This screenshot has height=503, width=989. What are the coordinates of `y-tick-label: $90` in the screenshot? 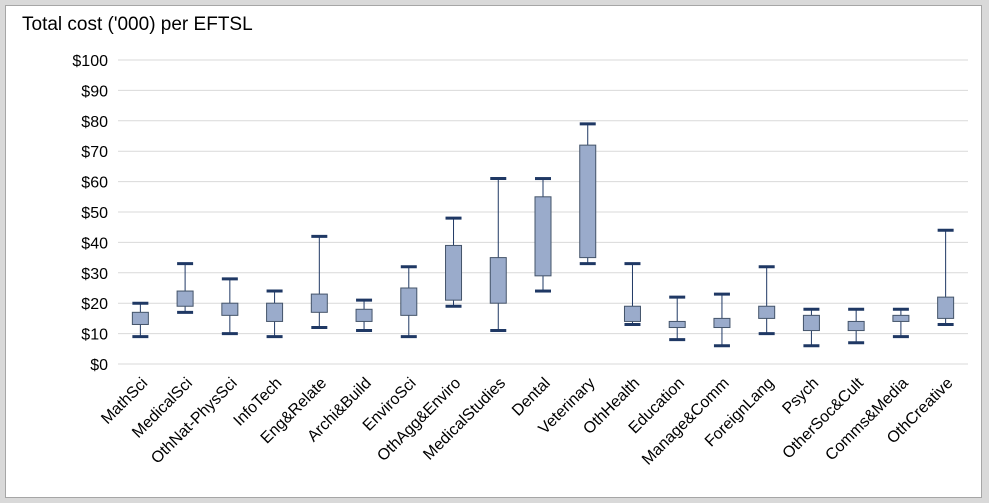 It's located at (94, 91).